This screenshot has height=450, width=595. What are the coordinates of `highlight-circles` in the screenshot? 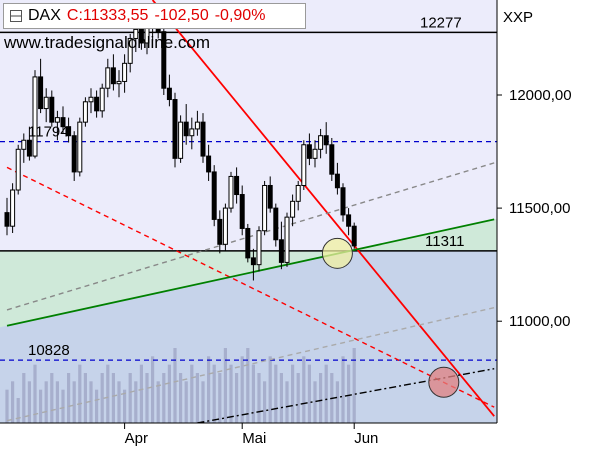 It's located at (390, 317).